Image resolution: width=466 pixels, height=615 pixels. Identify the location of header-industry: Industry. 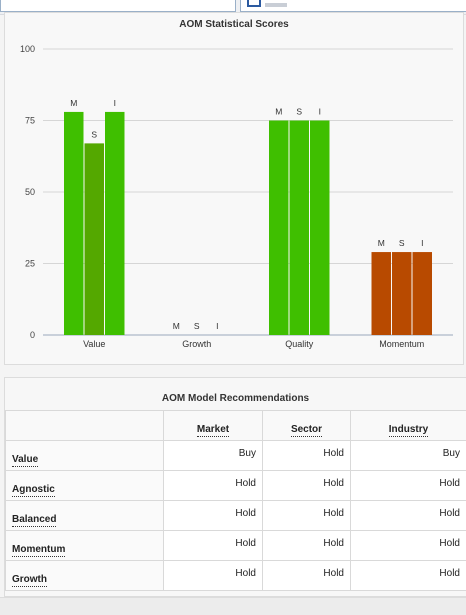
(408, 426).